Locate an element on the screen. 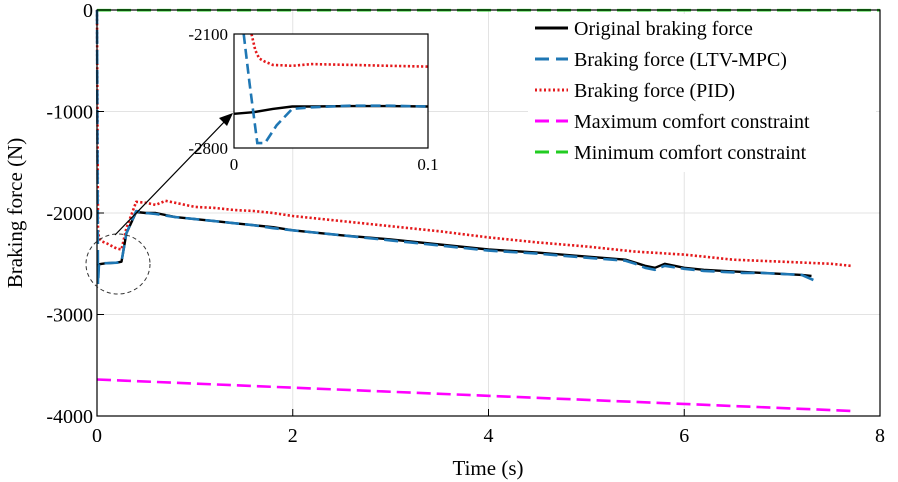  zoom-arrow-head is located at coordinates (226, 119).